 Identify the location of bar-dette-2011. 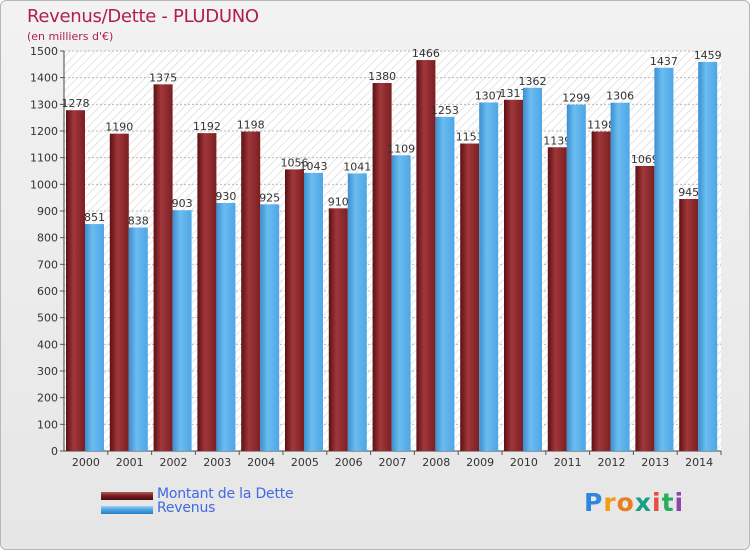
(557, 299).